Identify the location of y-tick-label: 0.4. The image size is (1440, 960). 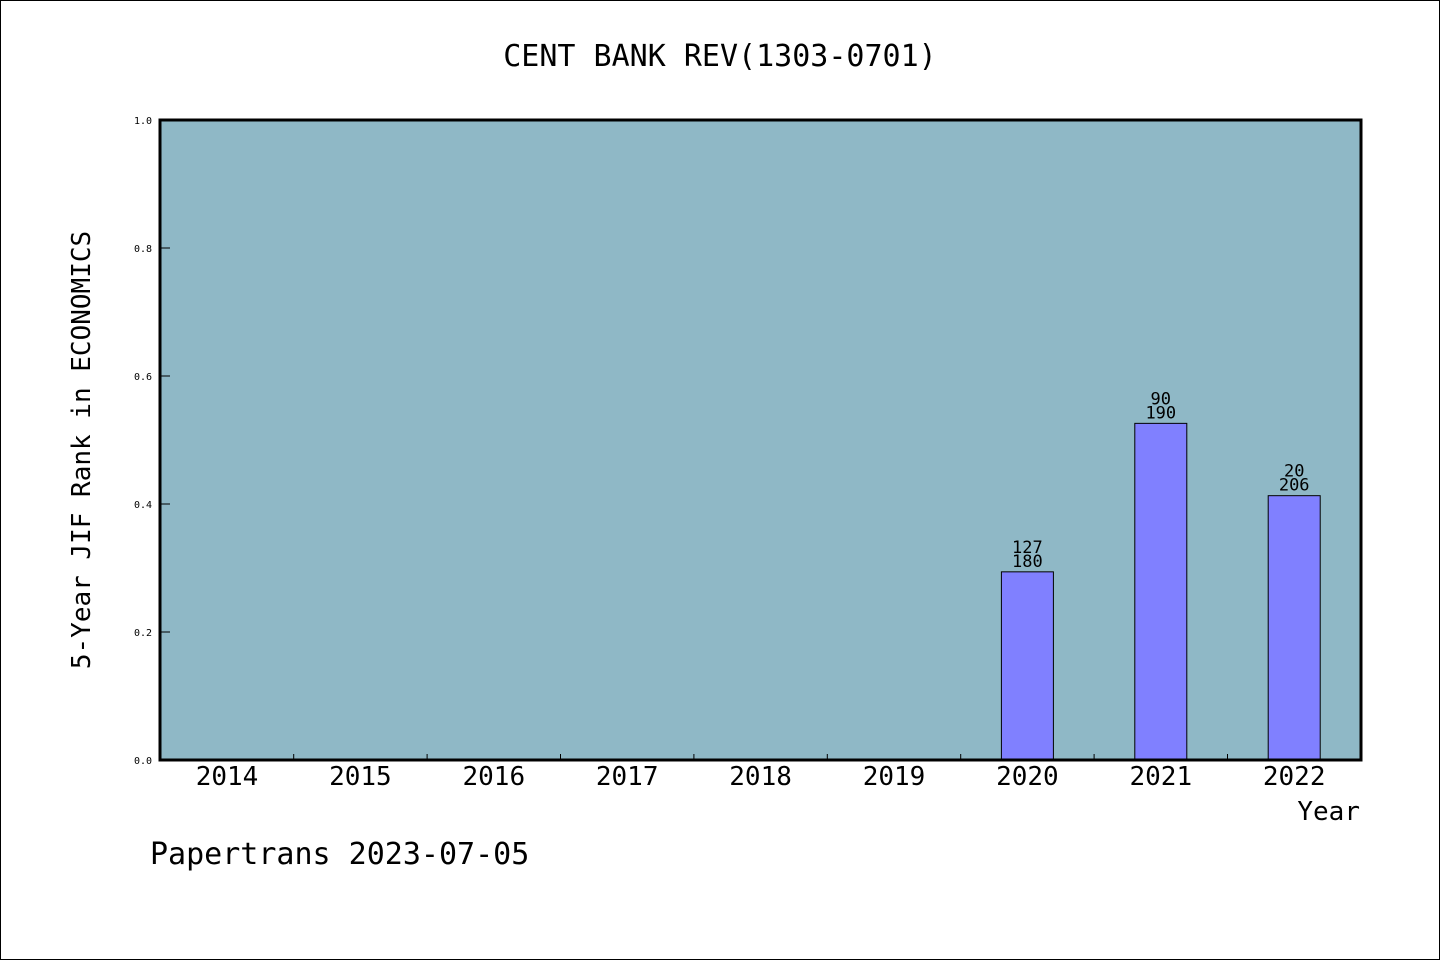
(143, 505).